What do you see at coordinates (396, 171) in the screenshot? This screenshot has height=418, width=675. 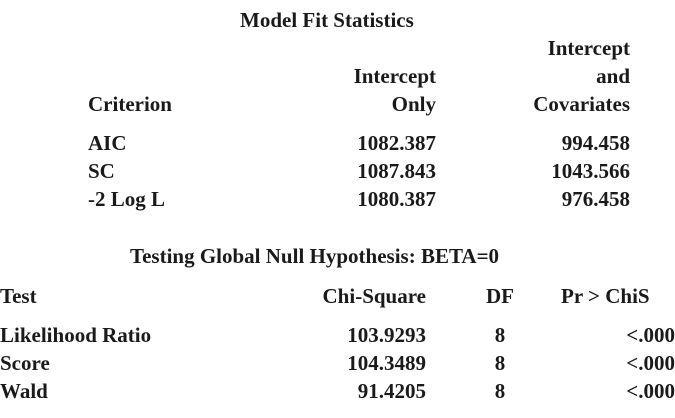 I see `fit-row-intercept-only: 1087.843` at bounding box center [396, 171].